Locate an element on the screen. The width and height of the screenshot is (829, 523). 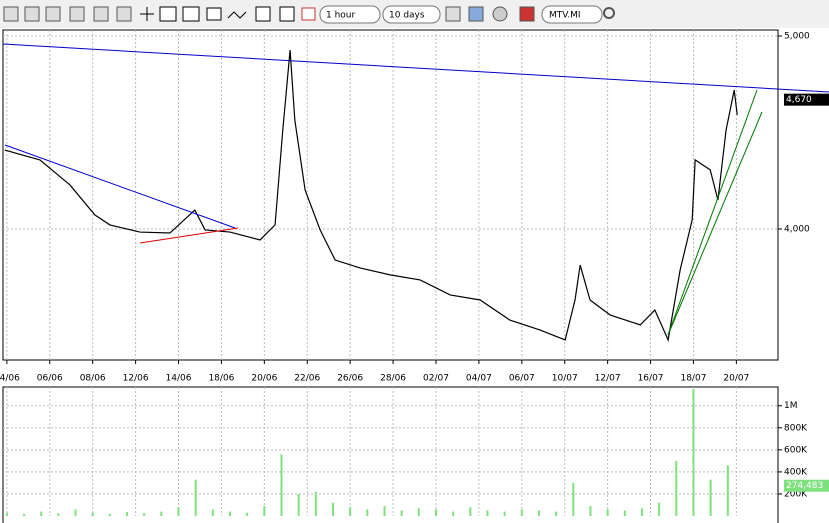
y-tick-label: 600K is located at coordinates (796, 450).